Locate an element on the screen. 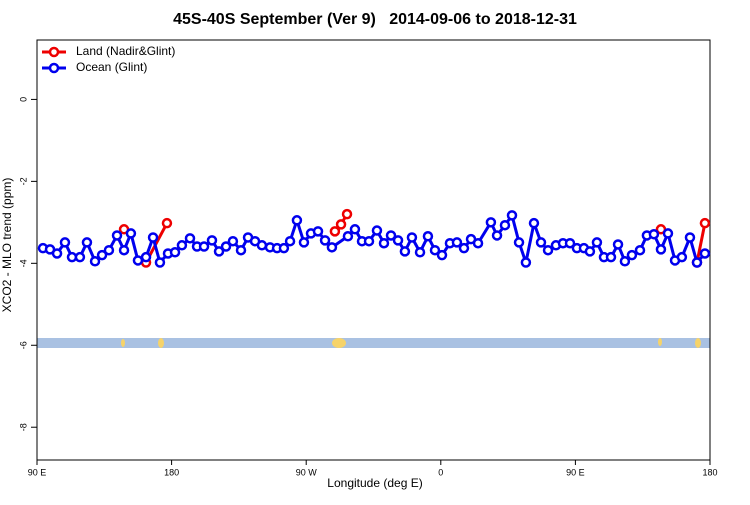 Image resolution: width=750 pixels, height=505 pixels. y-tick-label: -8 is located at coordinates (23, 427).